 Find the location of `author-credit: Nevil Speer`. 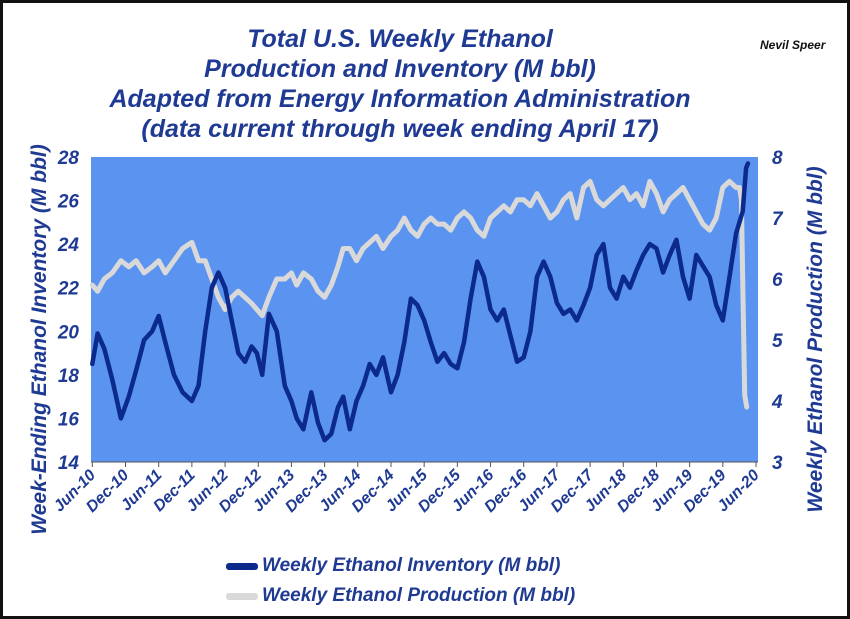

author-credit: Nevil Speer is located at coordinates (793, 45).